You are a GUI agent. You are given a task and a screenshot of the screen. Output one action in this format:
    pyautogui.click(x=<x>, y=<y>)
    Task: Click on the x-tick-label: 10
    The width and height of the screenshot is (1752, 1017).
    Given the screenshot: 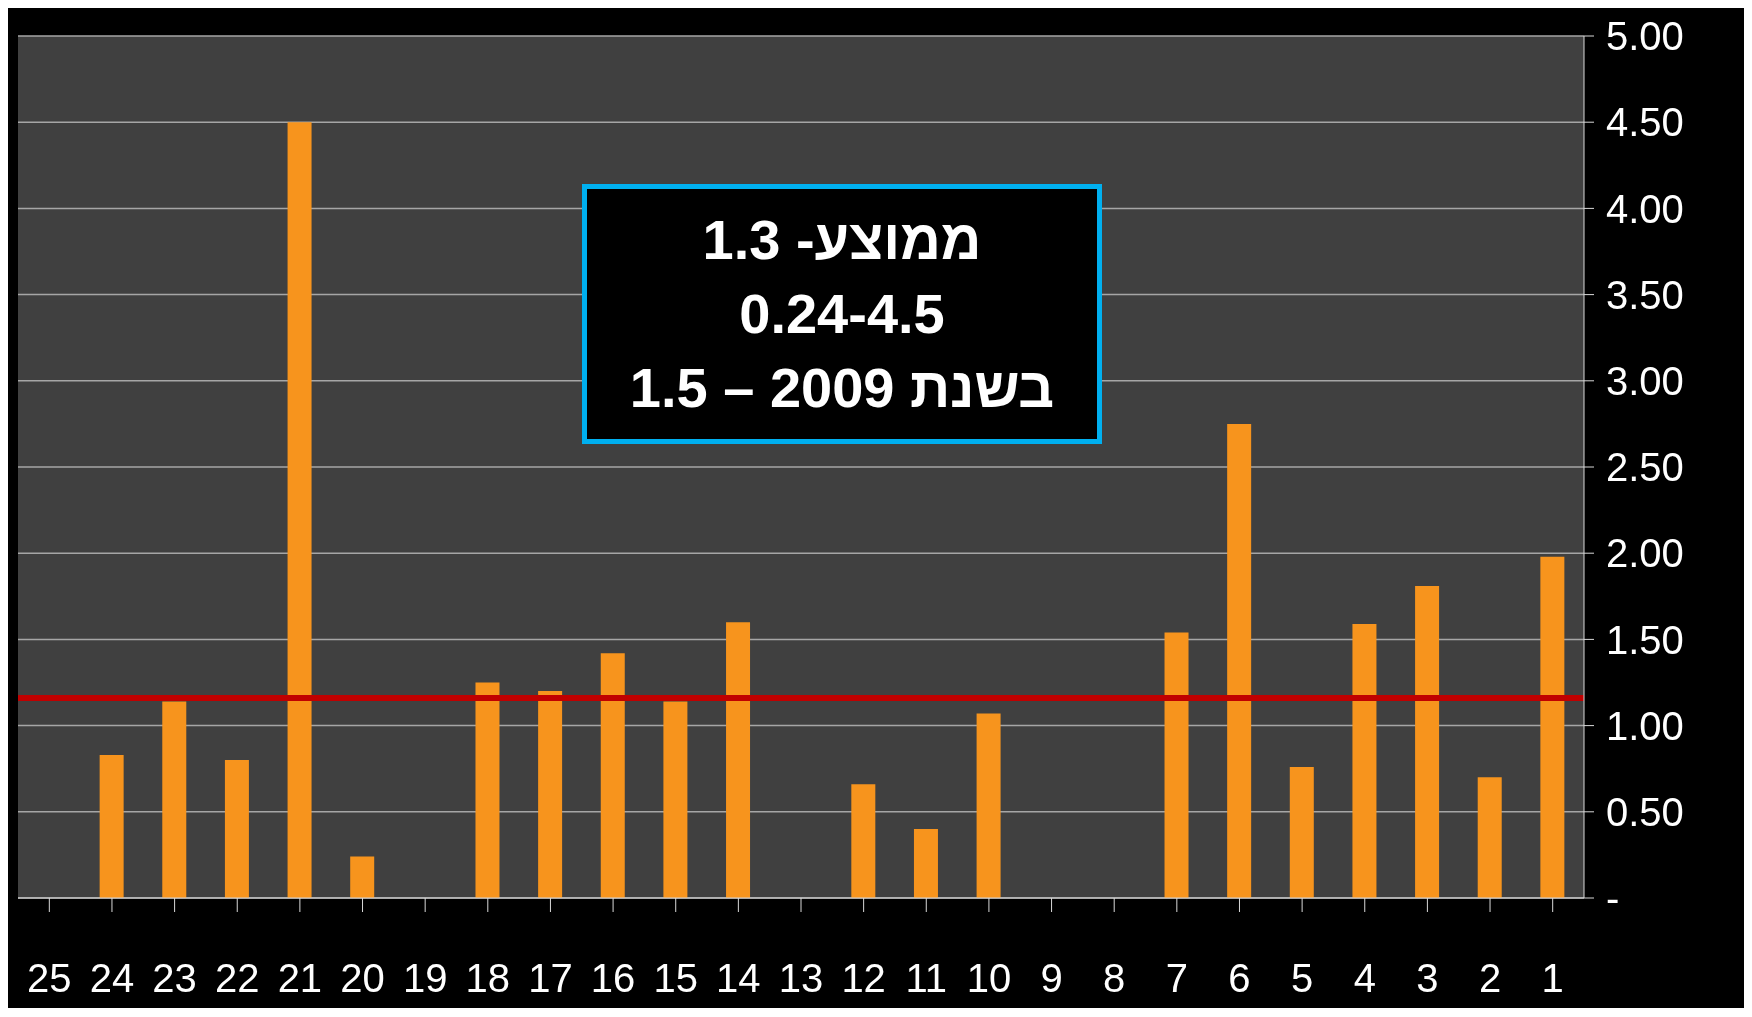 What is the action you would take?
    pyautogui.click(x=989, y=978)
    